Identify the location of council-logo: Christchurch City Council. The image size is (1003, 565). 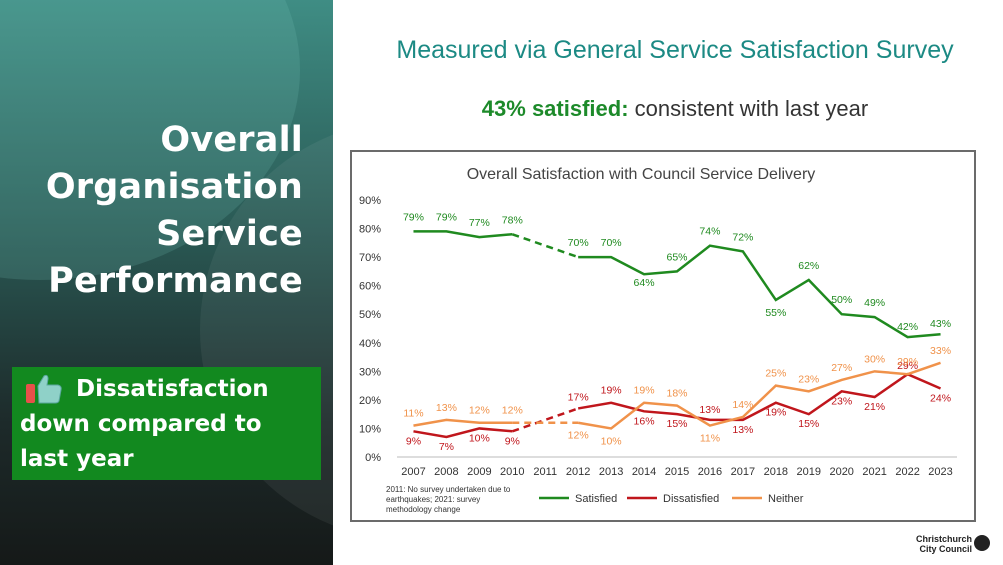
(954, 544).